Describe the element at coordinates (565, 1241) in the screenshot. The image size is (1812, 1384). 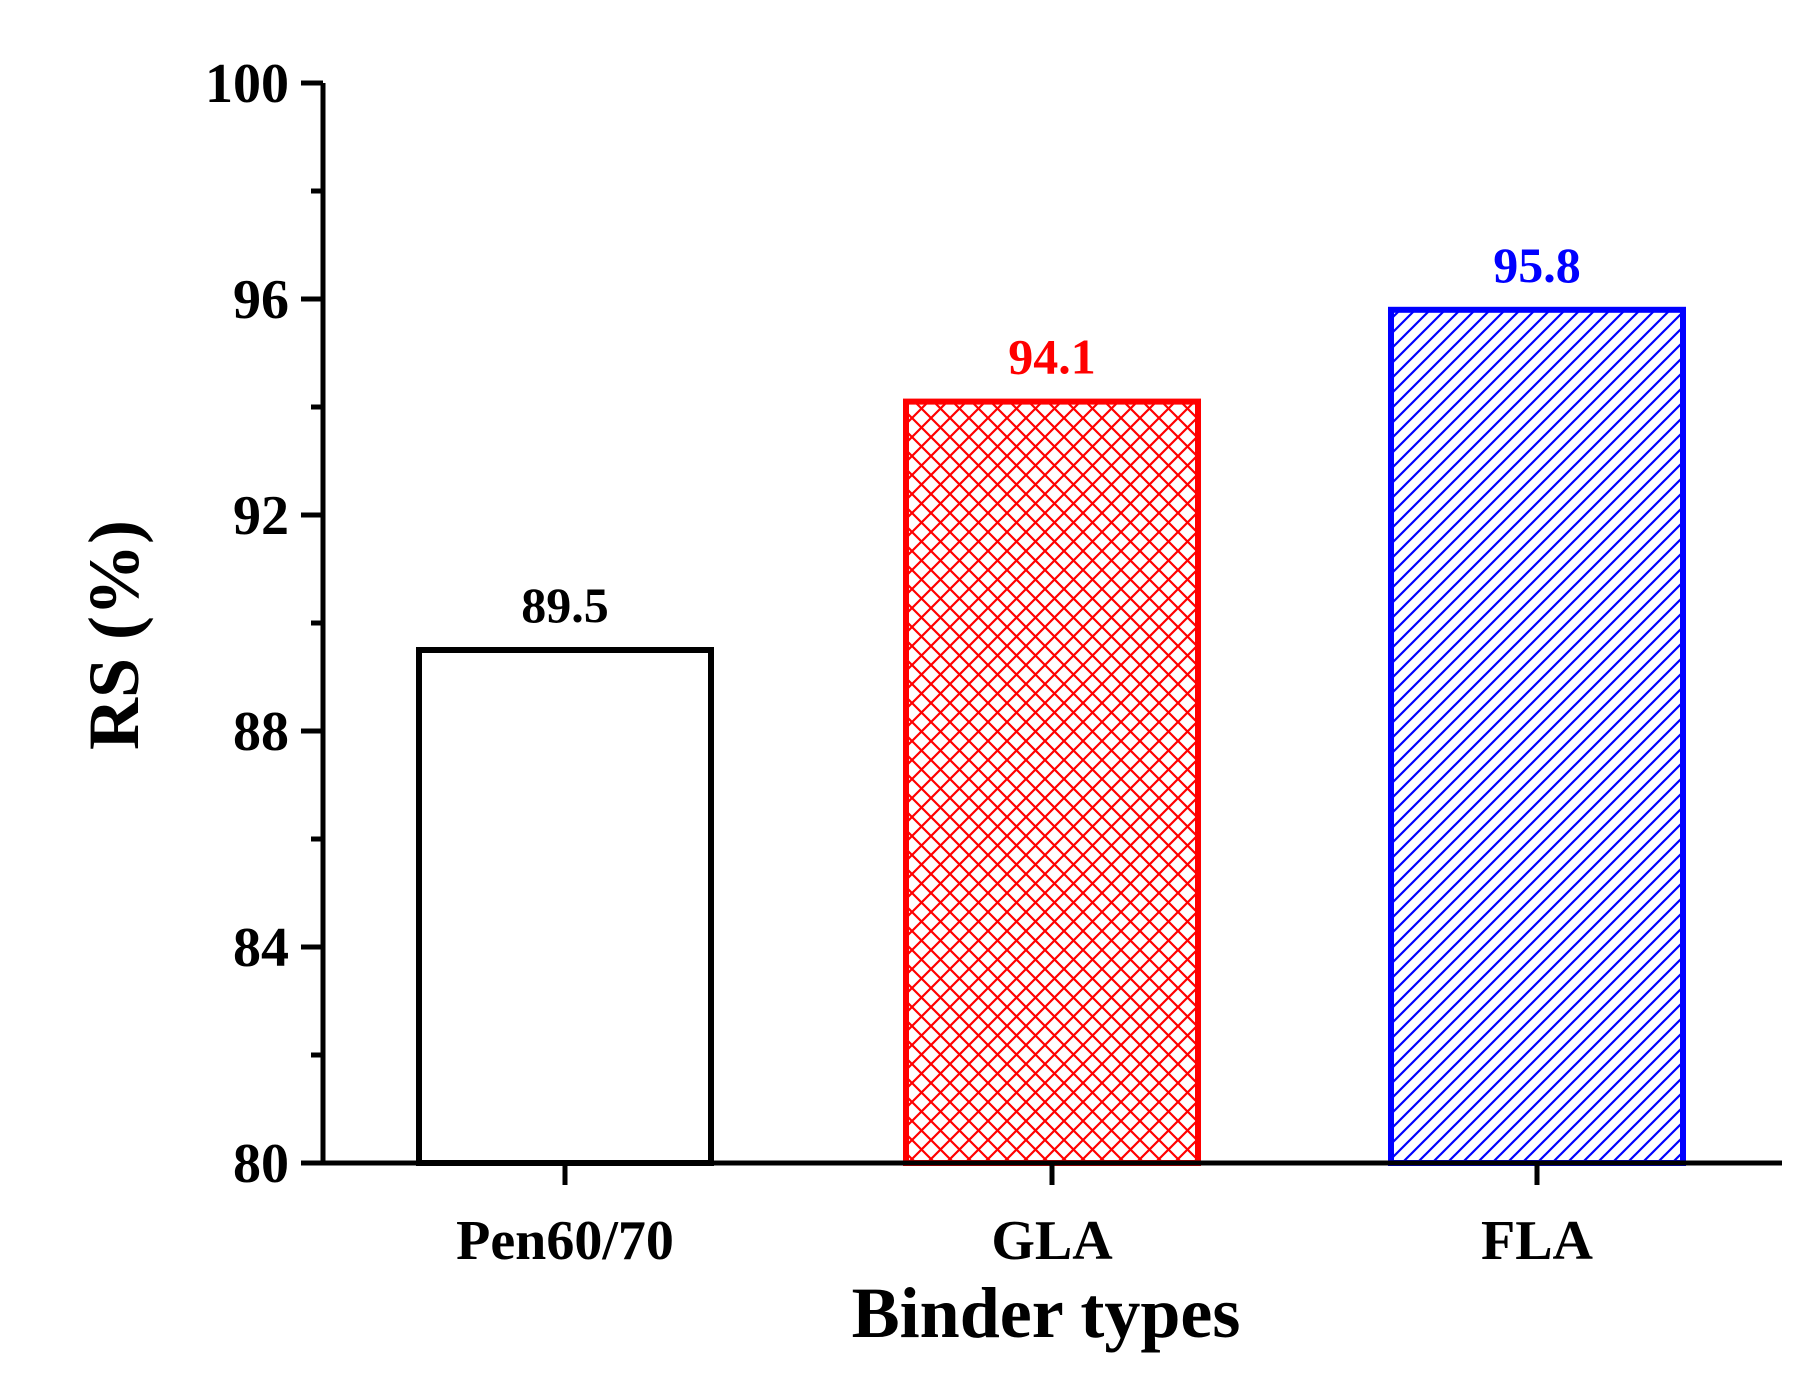
I see `x-tick-label: Pen60/70` at that location.